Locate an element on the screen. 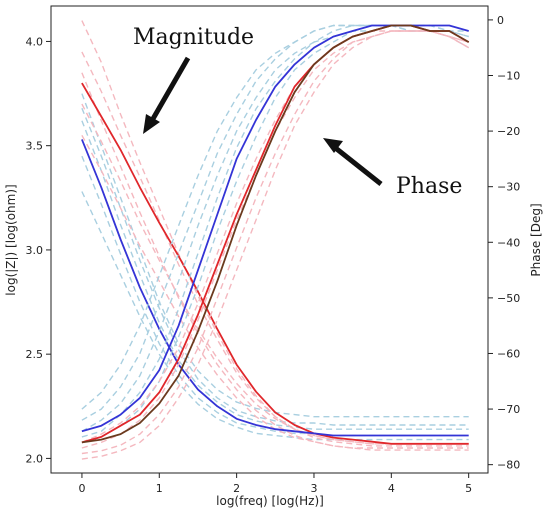 The image size is (550, 523). x-tick-label-4: 4 is located at coordinates (391, 488).